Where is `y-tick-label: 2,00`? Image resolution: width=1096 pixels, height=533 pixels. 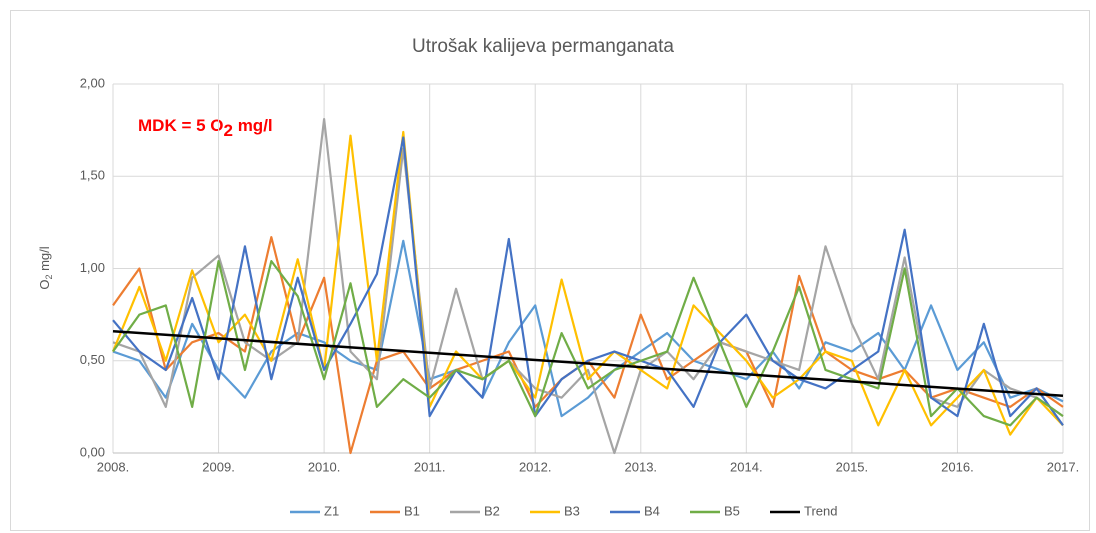
y-tick-label: 2,00 is located at coordinates (92, 82).